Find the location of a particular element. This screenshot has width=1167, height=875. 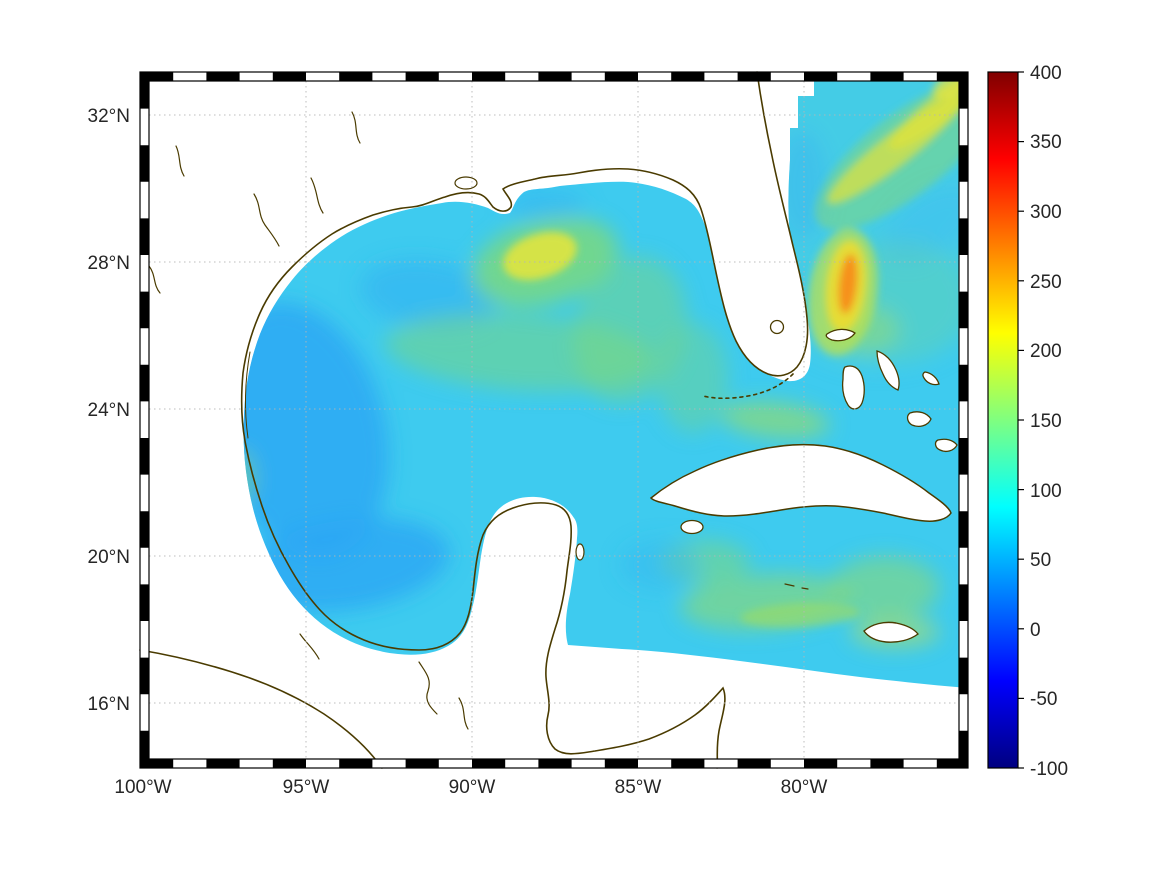

colorbar-gradient is located at coordinates (1003, 420).